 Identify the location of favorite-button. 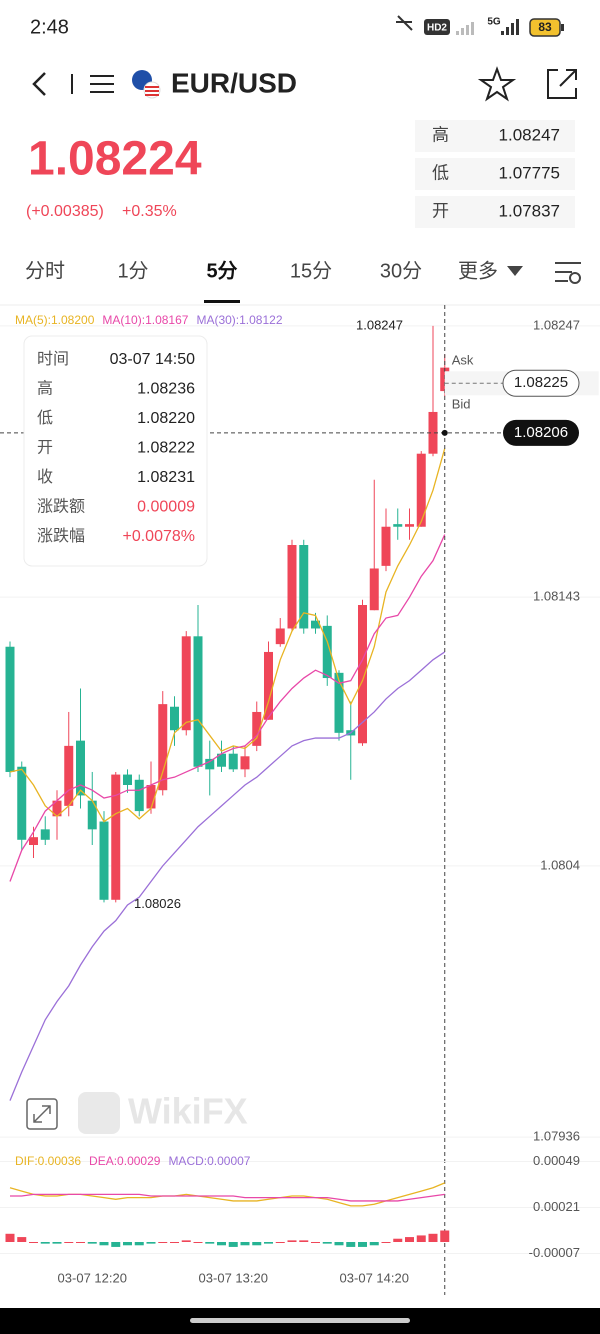
(497, 84).